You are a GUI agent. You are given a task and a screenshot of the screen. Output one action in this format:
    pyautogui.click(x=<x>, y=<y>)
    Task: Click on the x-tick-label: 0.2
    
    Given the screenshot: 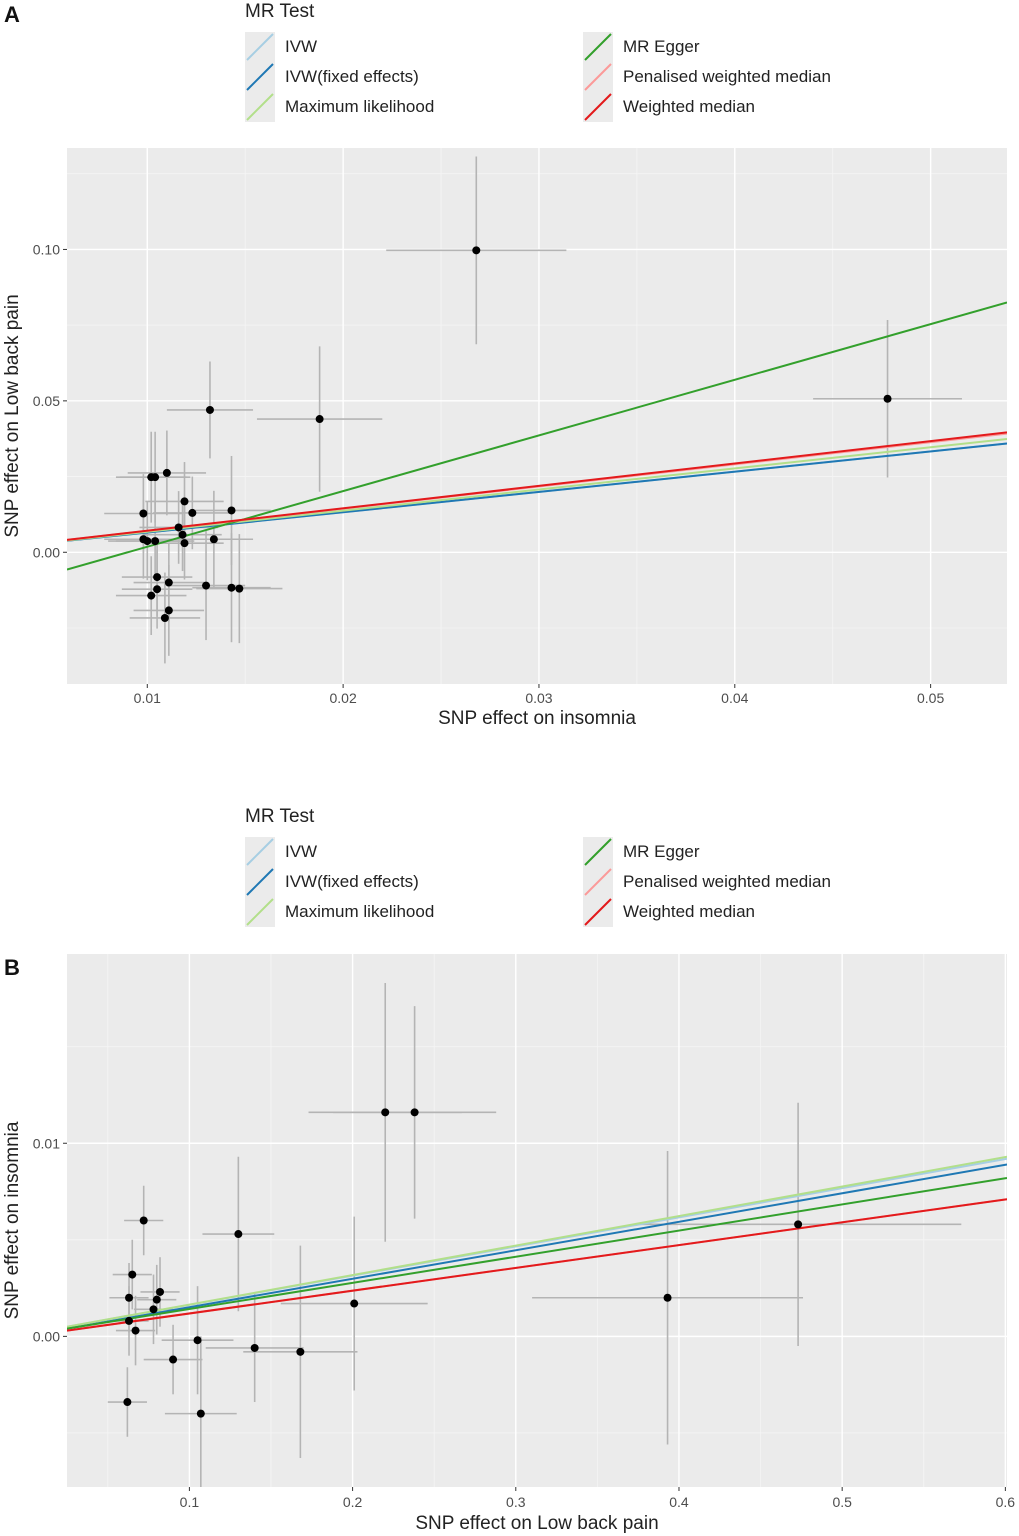 What is the action you would take?
    pyautogui.click(x=353, y=1502)
    